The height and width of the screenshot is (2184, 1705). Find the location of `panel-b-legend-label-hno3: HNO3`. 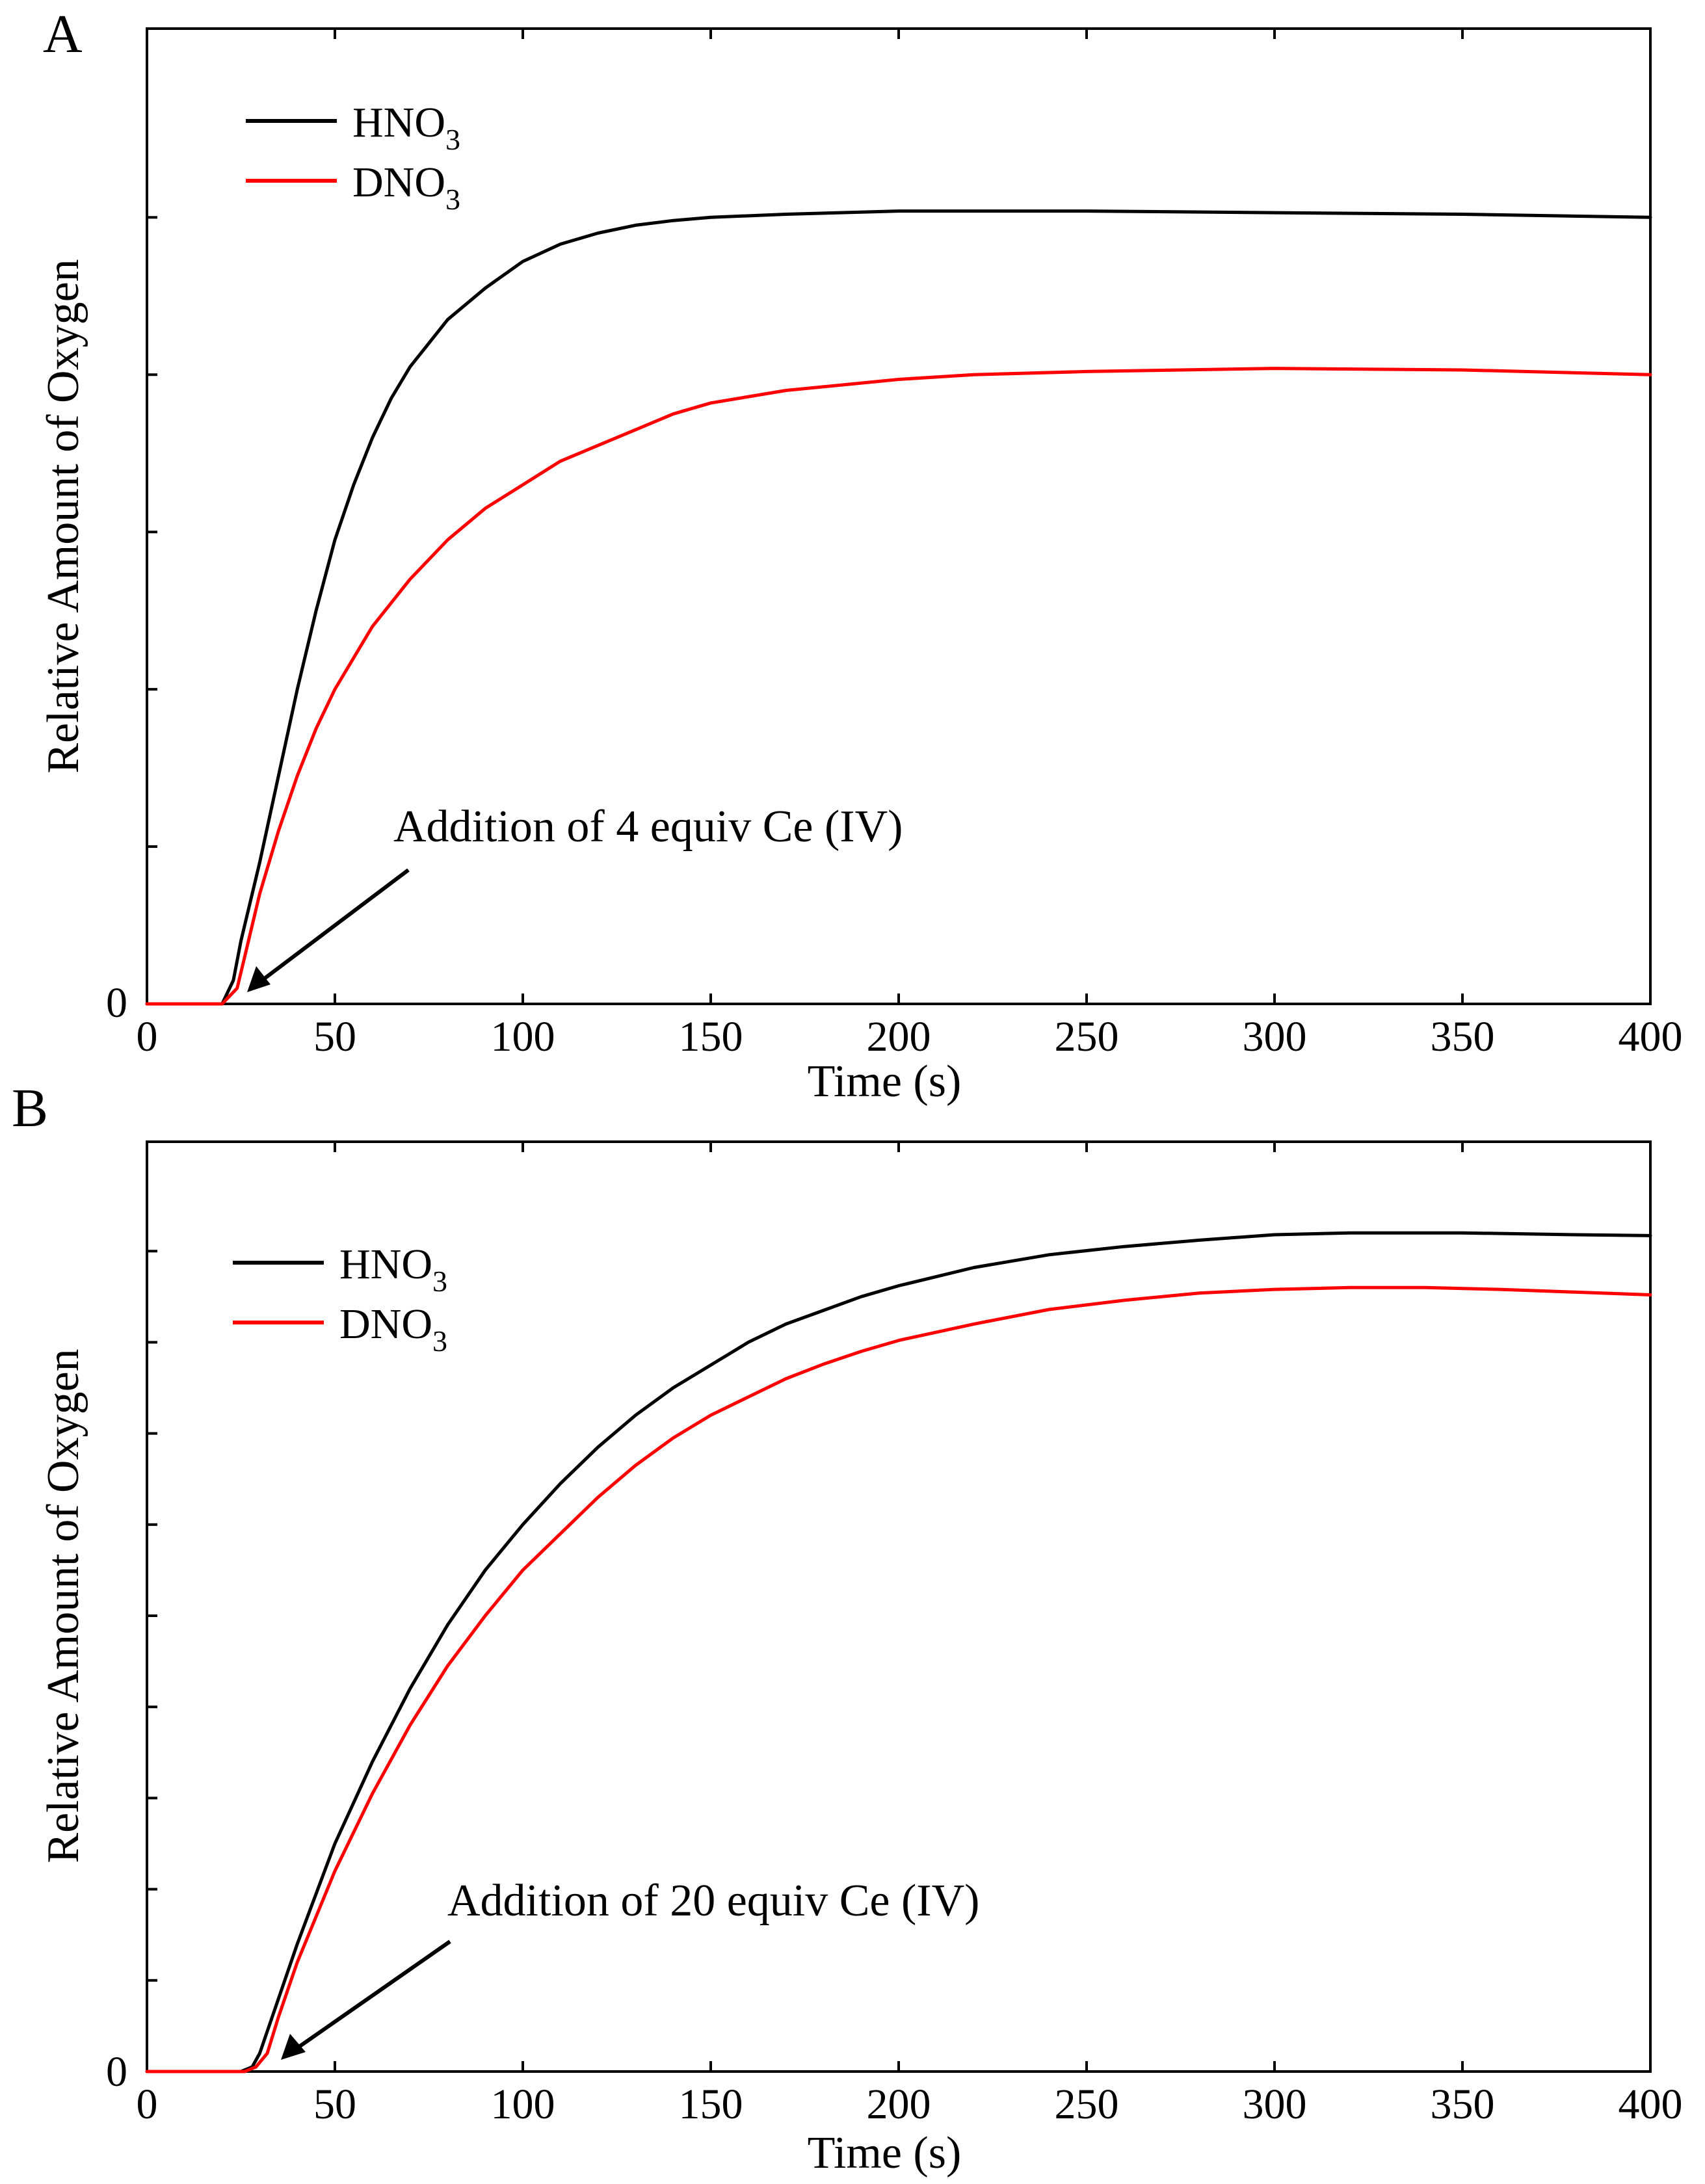

panel-b-legend-label-hno3: HNO3 is located at coordinates (393, 1270).